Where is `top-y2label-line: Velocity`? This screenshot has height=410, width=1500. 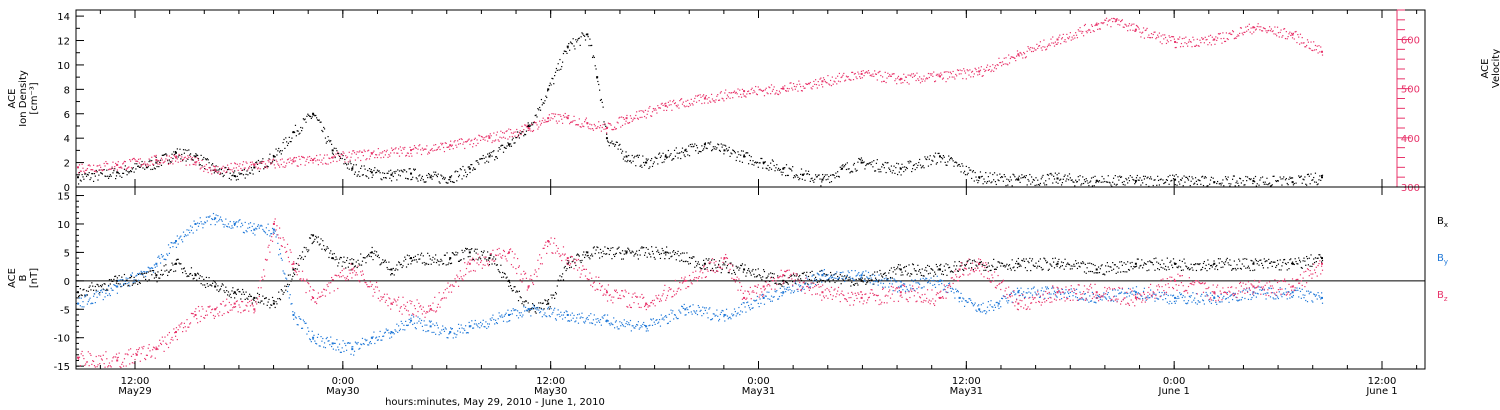 top-y2label-line: Velocity is located at coordinates (1495, 68).